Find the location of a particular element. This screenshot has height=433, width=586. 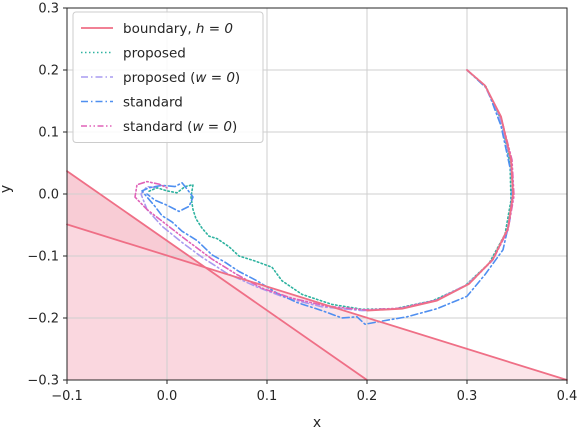

y-tick-label-1: −0.2 is located at coordinates (43, 319).